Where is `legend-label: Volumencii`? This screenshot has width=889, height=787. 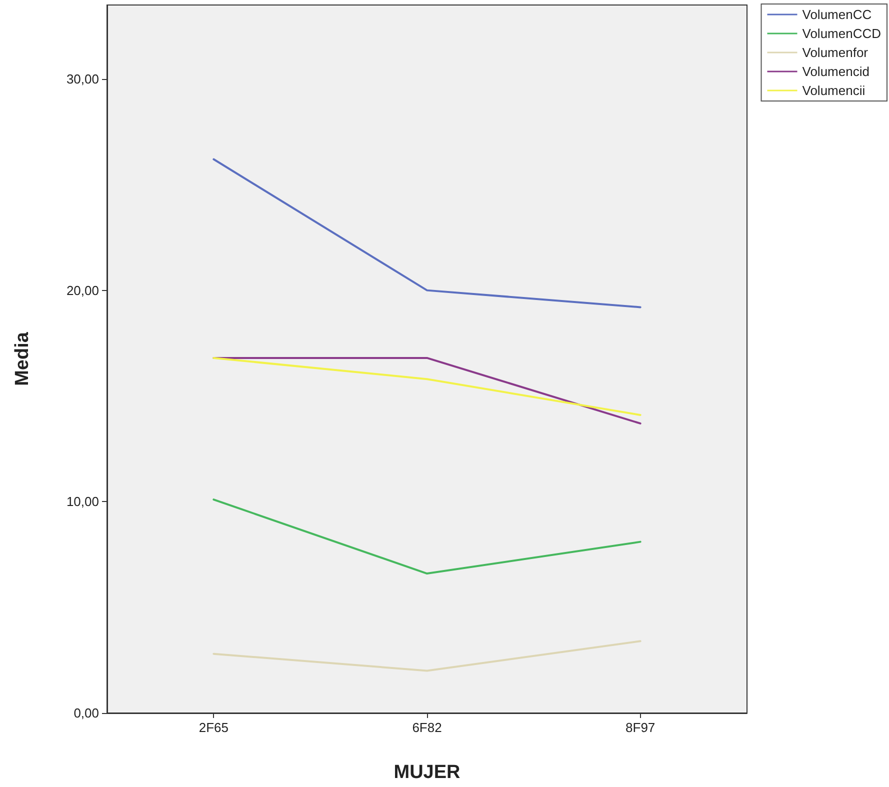
legend-label: Volumencii is located at coordinates (834, 90).